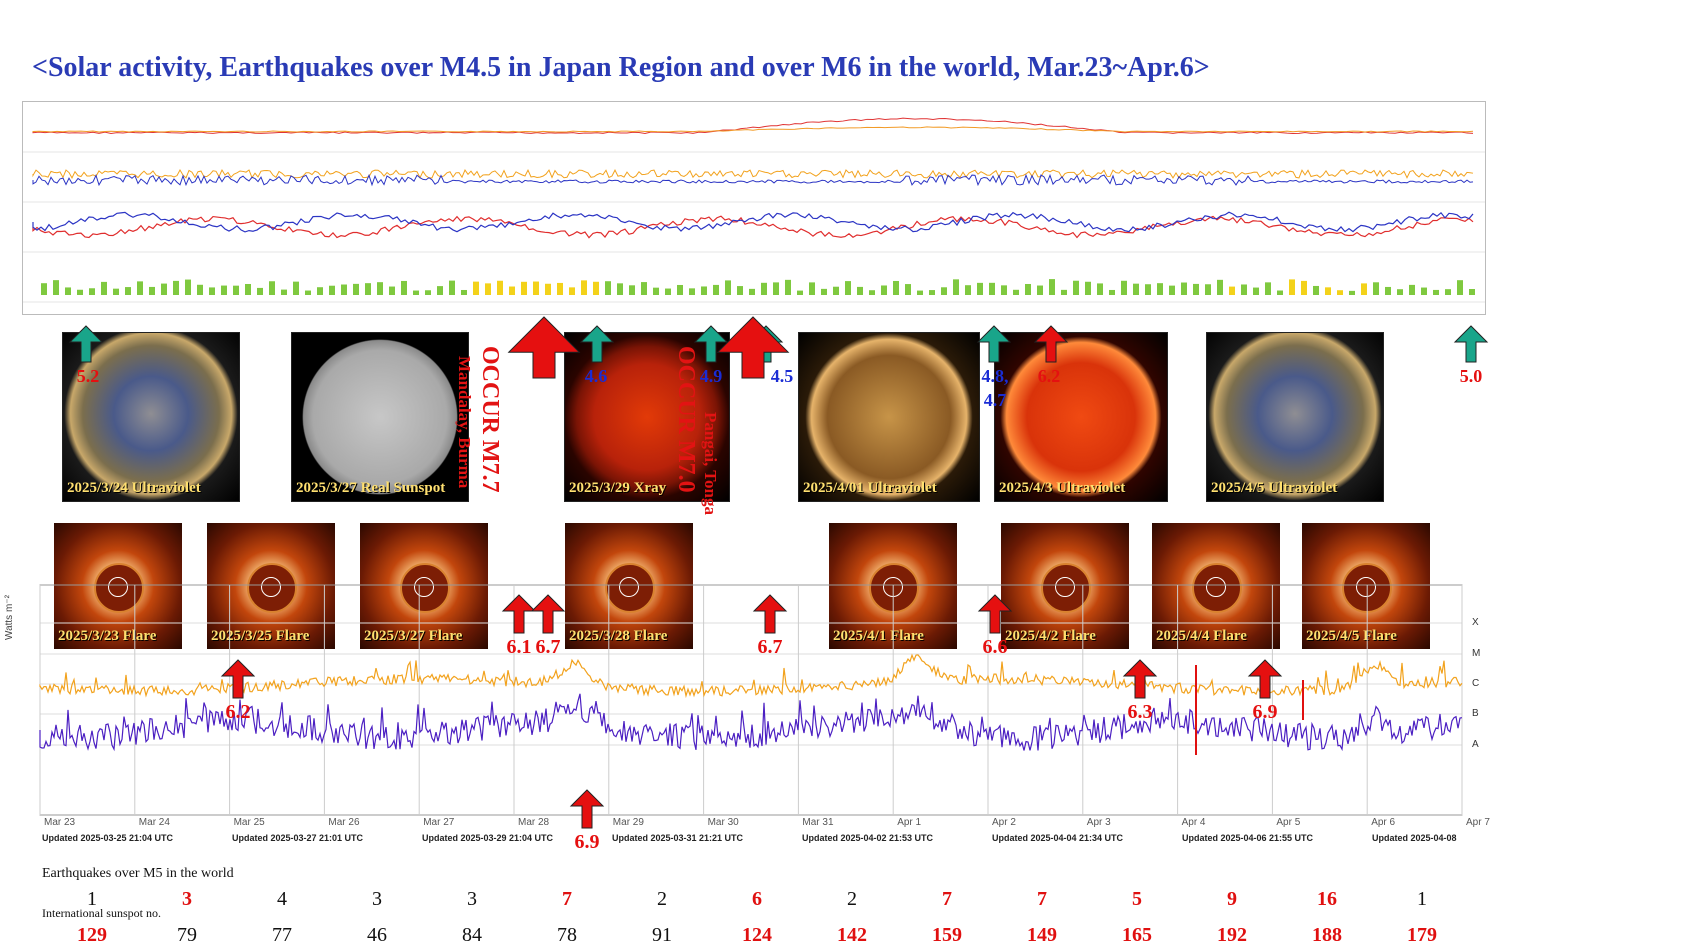 This screenshot has width=1694, height=952. I want to click on top-magnitude-label: 6.2, so click(1049, 376).